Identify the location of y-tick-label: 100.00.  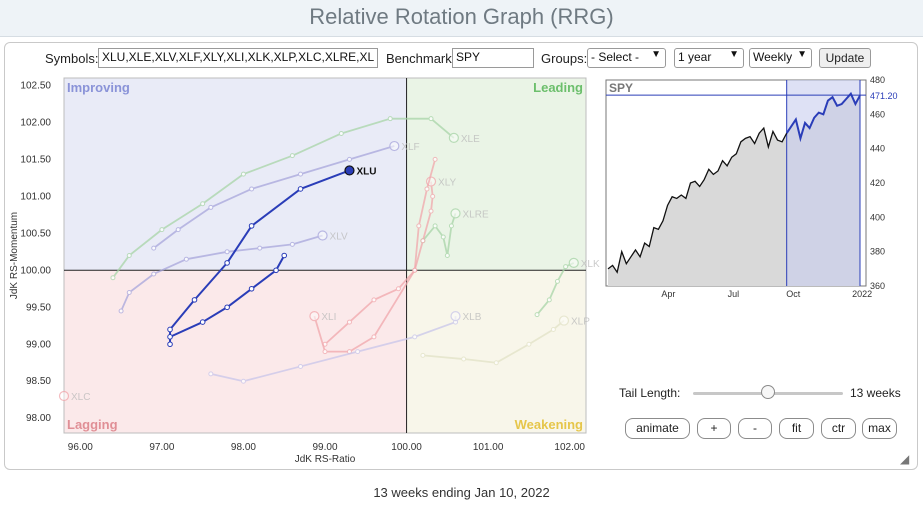
(35, 270).